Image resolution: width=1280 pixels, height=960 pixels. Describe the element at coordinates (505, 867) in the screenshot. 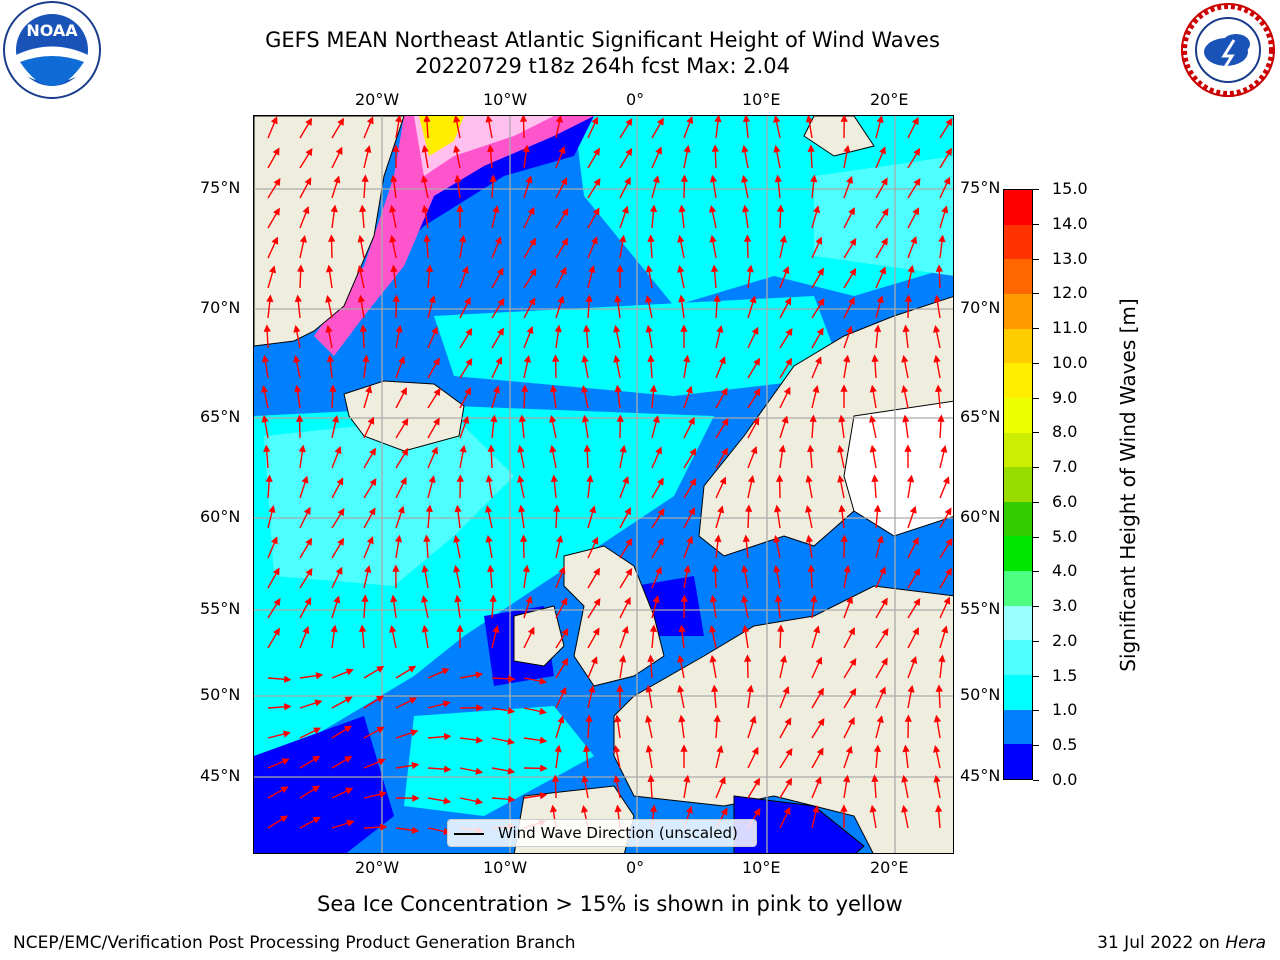

I see `lon-tick-bottom-10w: 10°W` at that location.